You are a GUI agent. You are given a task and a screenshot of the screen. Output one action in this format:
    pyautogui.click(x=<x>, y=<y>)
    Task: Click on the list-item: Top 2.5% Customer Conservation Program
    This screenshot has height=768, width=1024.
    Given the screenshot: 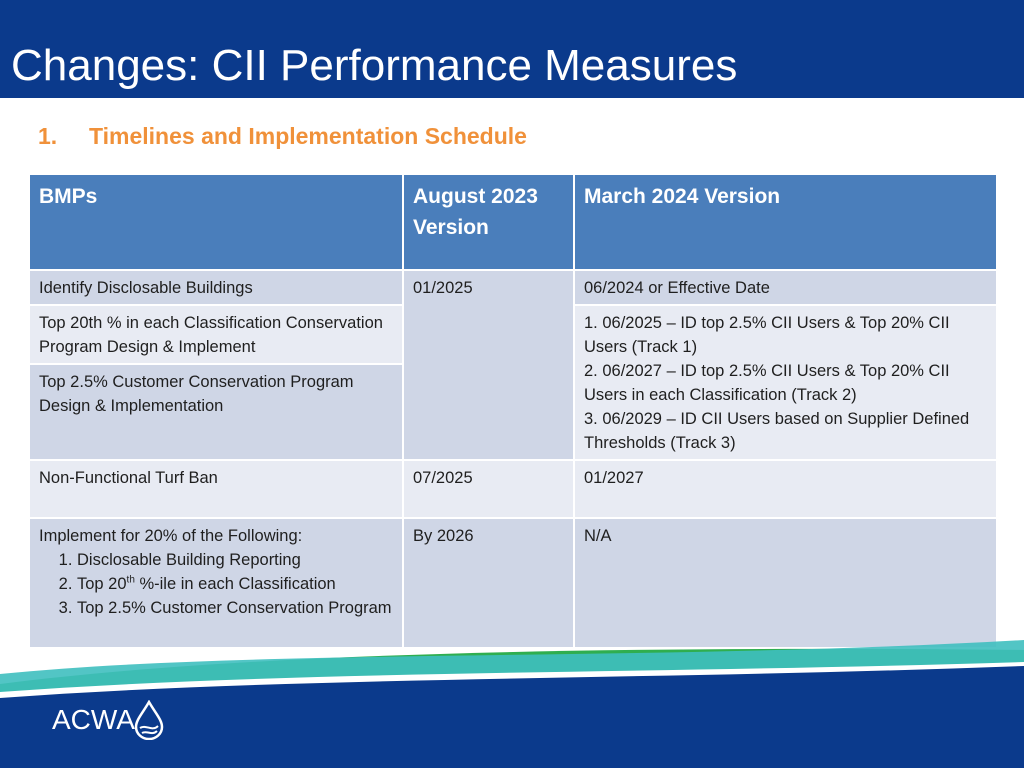 What is the action you would take?
    pyautogui.click(x=235, y=608)
    